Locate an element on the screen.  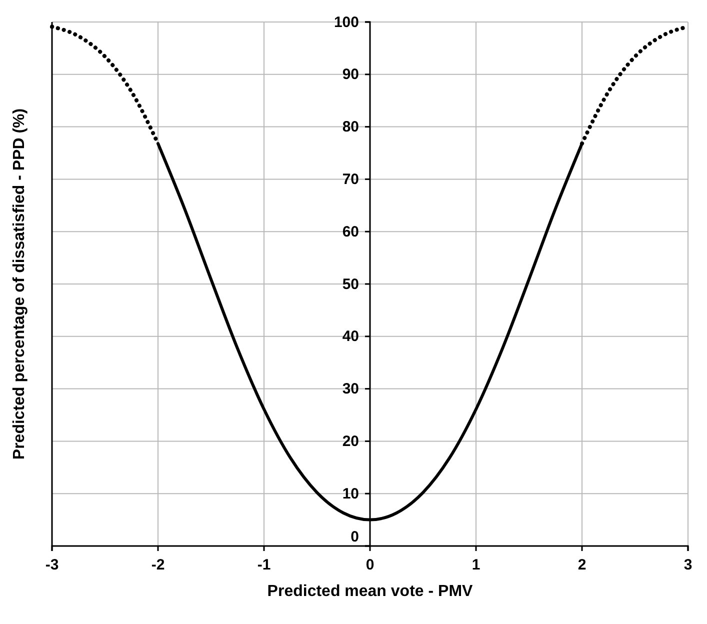
y-tick-label: 0 is located at coordinates (354, 537).